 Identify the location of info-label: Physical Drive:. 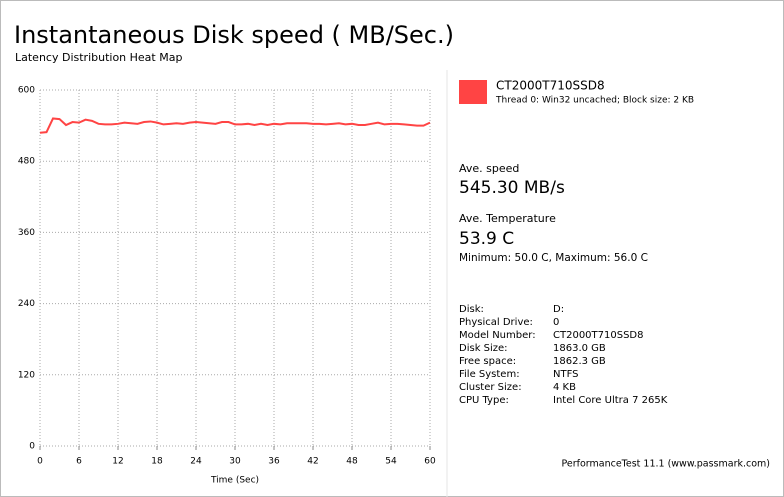
(496, 322).